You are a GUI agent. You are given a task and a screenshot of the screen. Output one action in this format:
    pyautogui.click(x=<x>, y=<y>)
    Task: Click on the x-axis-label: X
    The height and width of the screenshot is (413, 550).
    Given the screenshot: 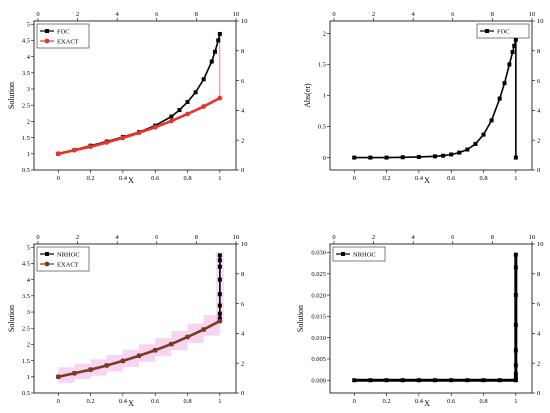 What is the action you would take?
    pyautogui.click(x=427, y=403)
    